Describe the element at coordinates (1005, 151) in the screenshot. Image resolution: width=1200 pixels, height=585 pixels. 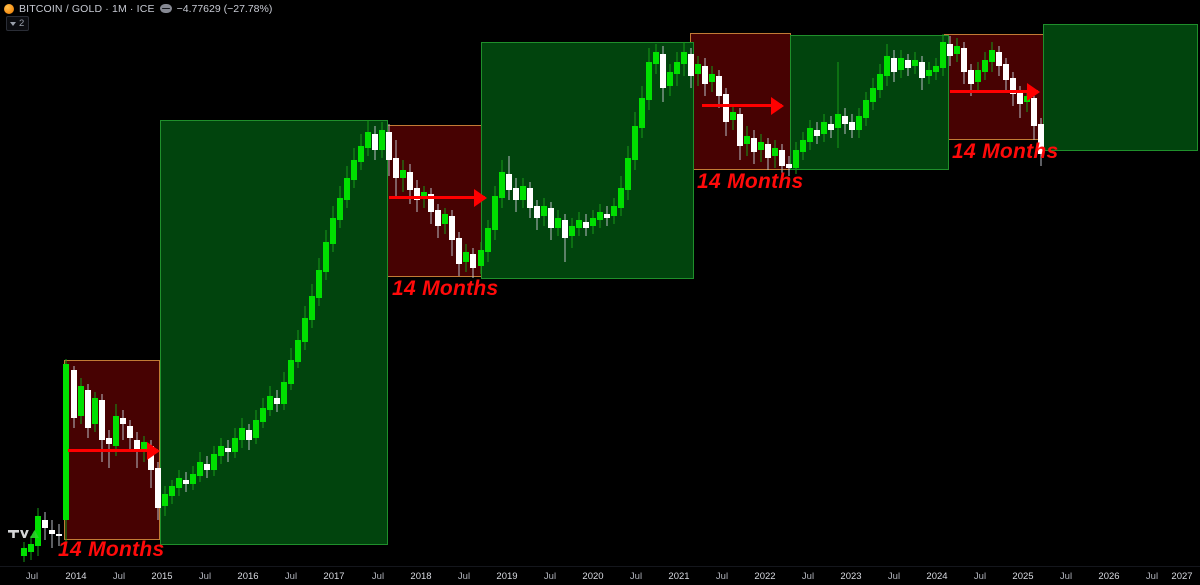
I see `duration-label-4: 14 Months` at that location.